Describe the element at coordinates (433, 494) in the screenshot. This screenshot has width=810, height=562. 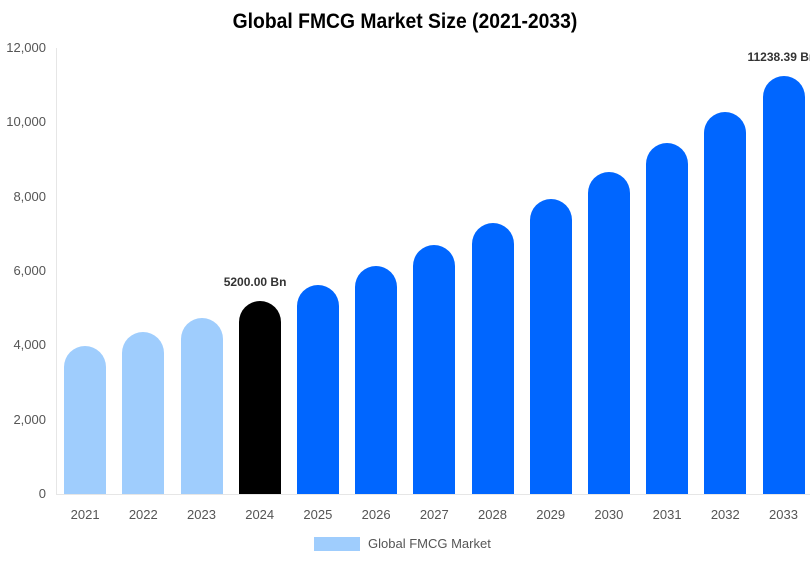
I see `x-axis-line` at that location.